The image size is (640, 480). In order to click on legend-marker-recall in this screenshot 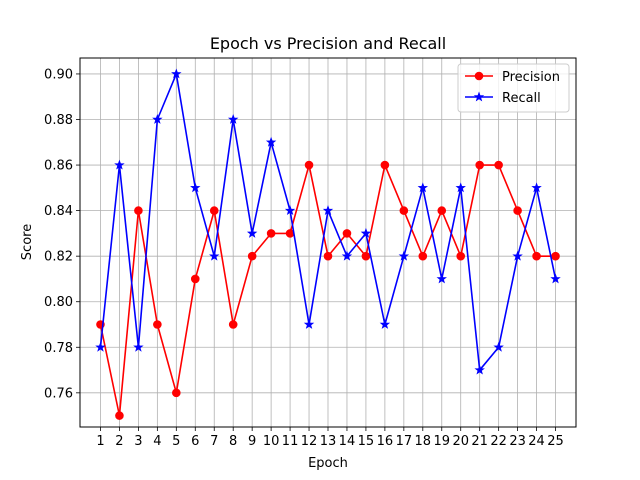, I will do `click(479, 96)`.